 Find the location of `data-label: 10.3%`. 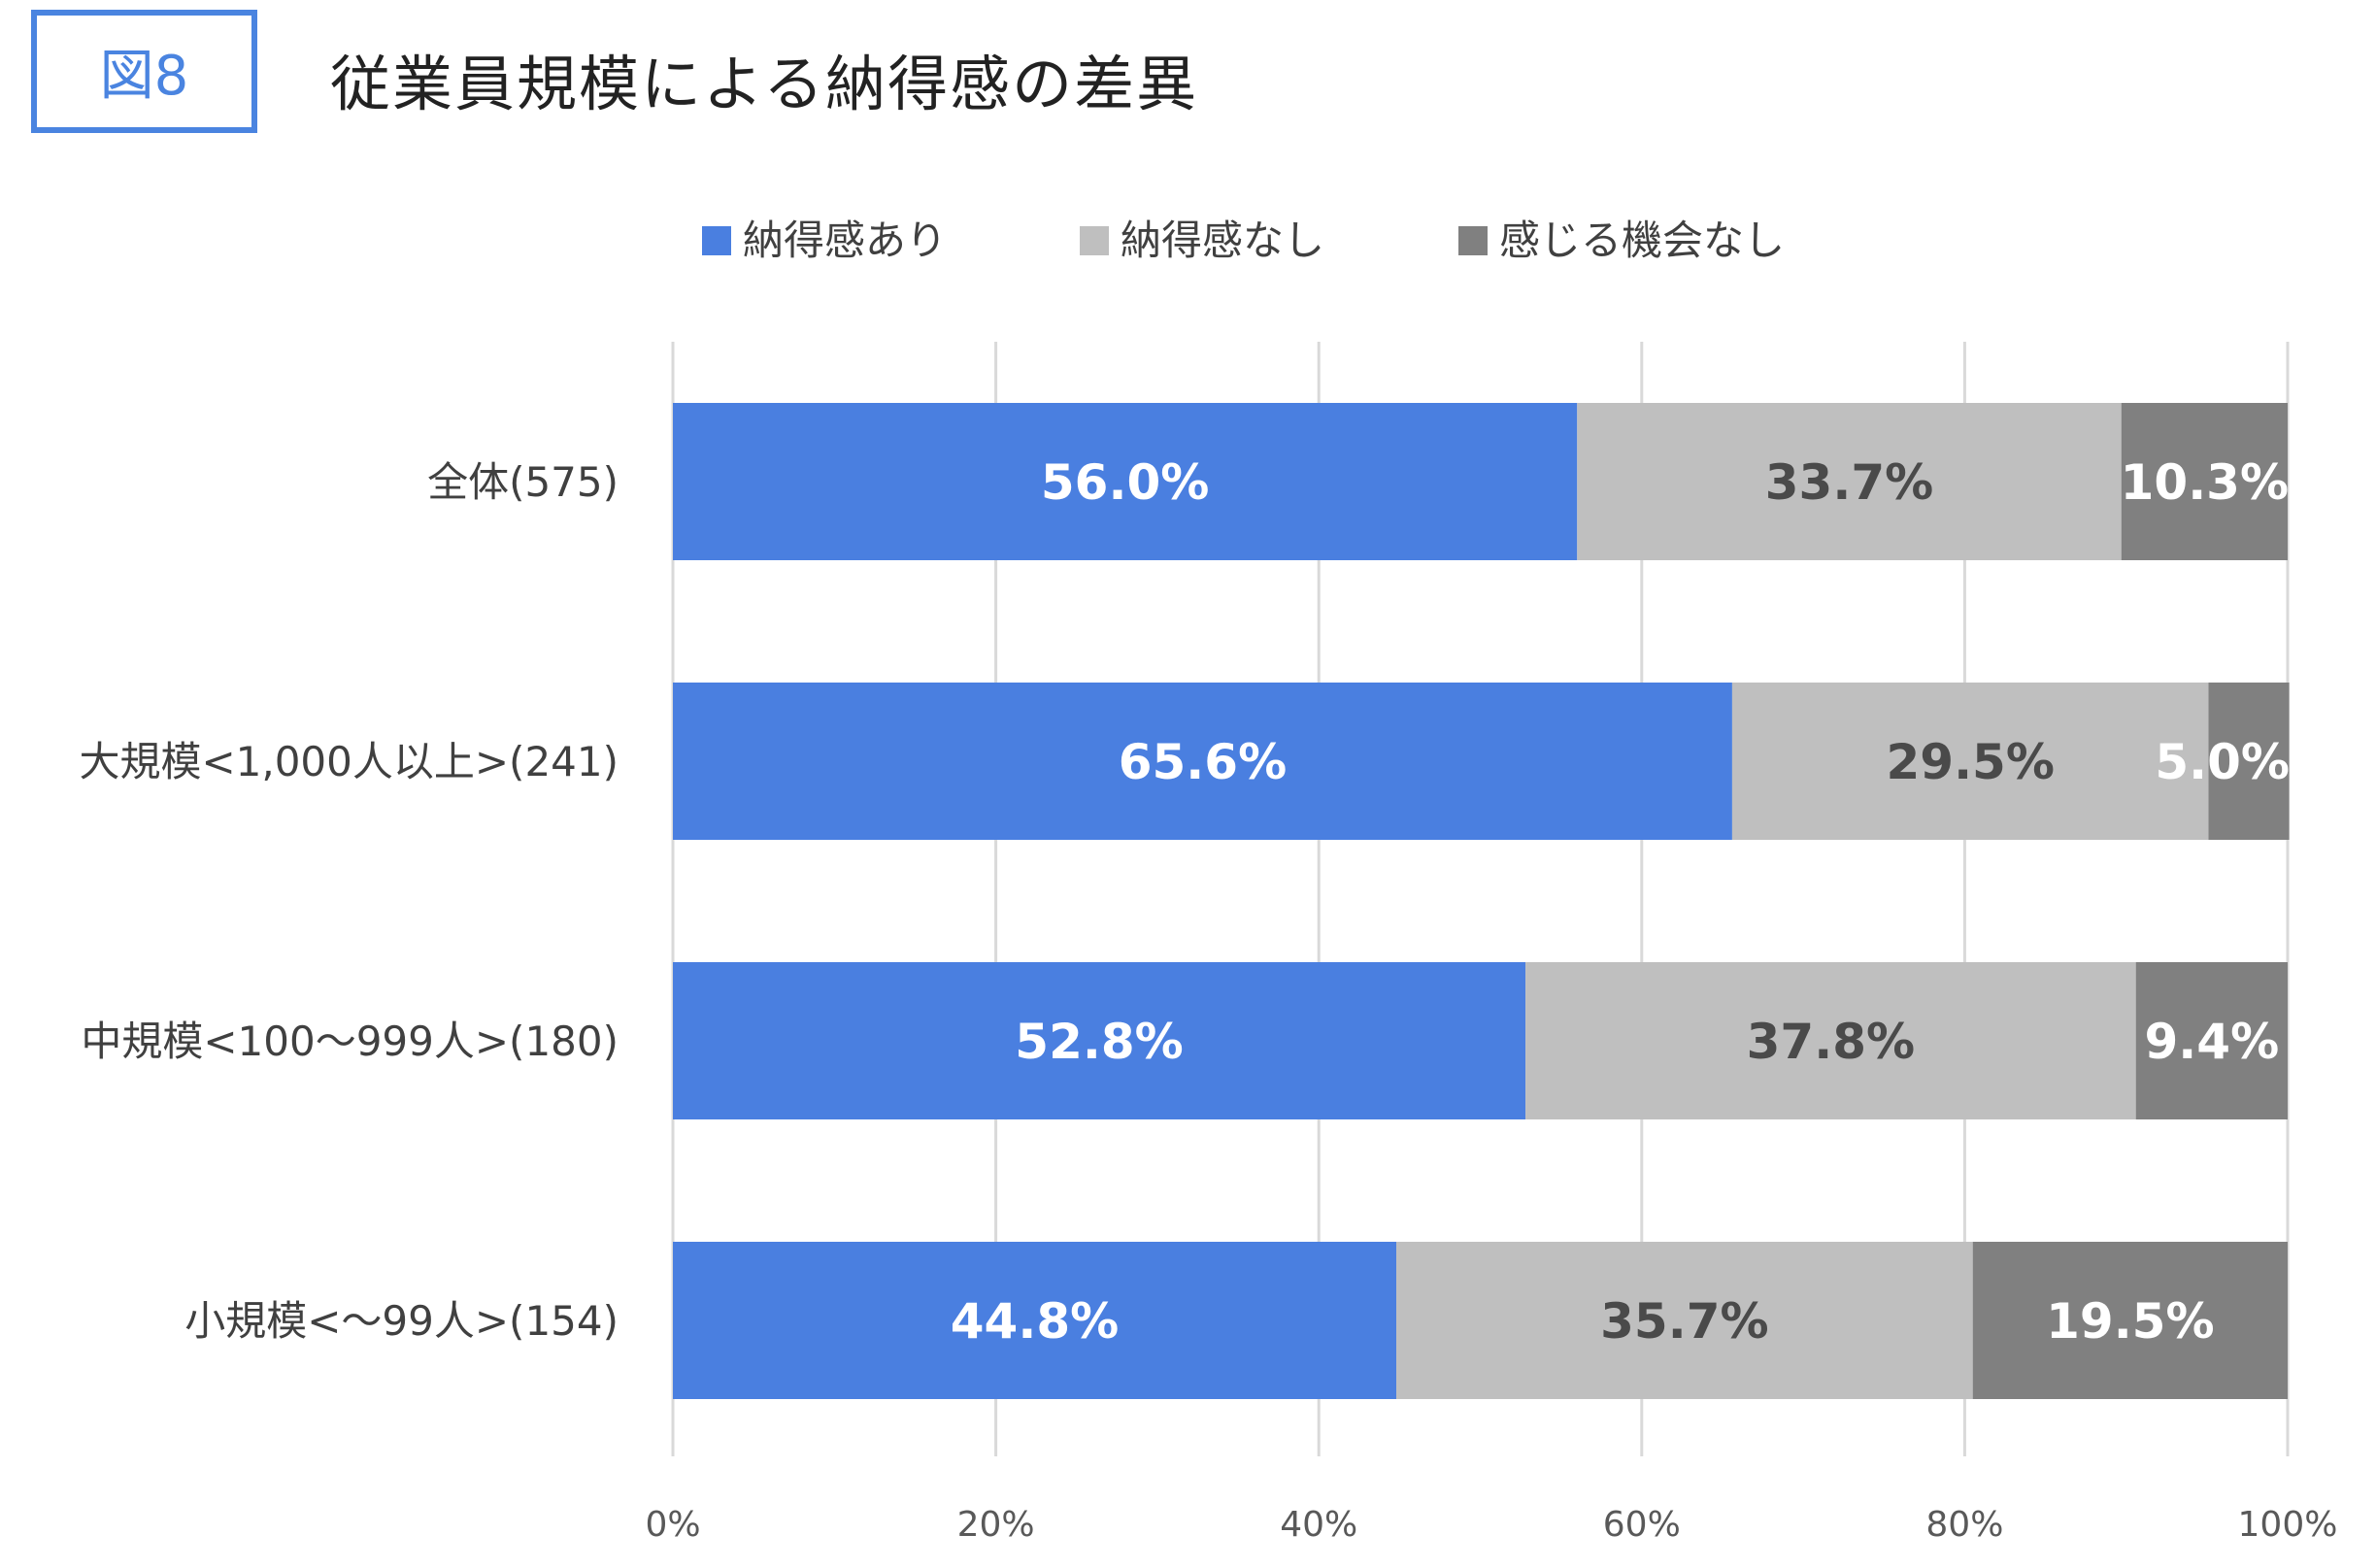

data-label: 10.3% is located at coordinates (2205, 483).